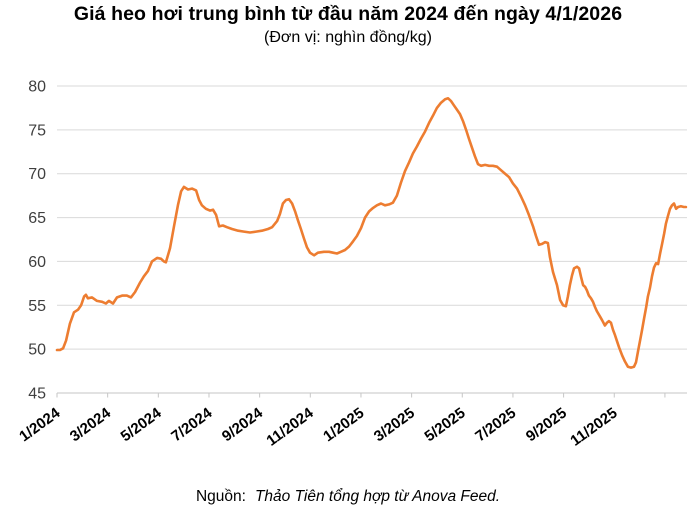 The height and width of the screenshot is (523, 696). Describe the element at coordinates (37, 218) in the screenshot. I see `y-axis-label: 65` at that location.